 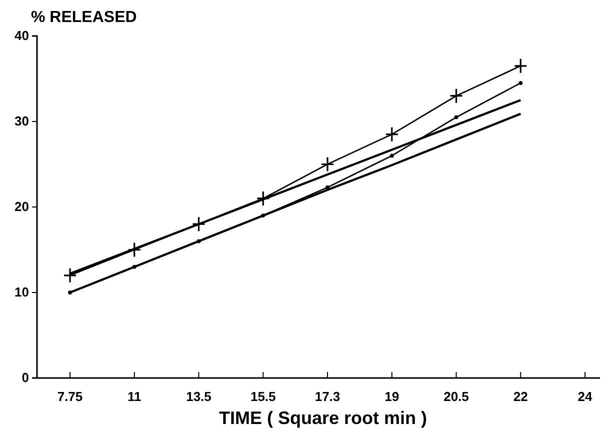 What do you see at coordinates (21, 121) in the screenshot?
I see `y-tick-label: 30` at bounding box center [21, 121].